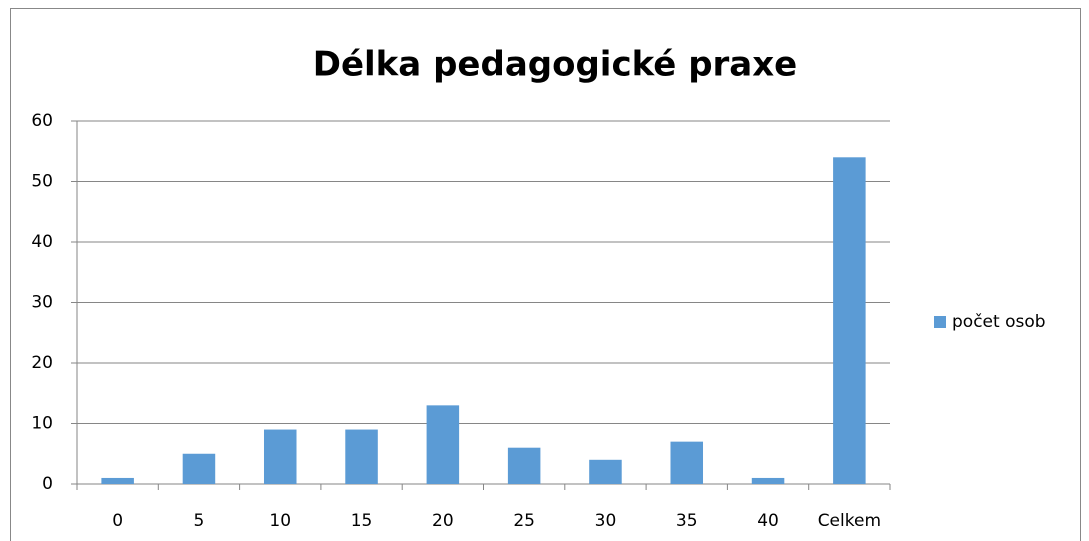  Describe the element at coordinates (768, 521) in the screenshot. I see `x-tick-label: 40` at that location.